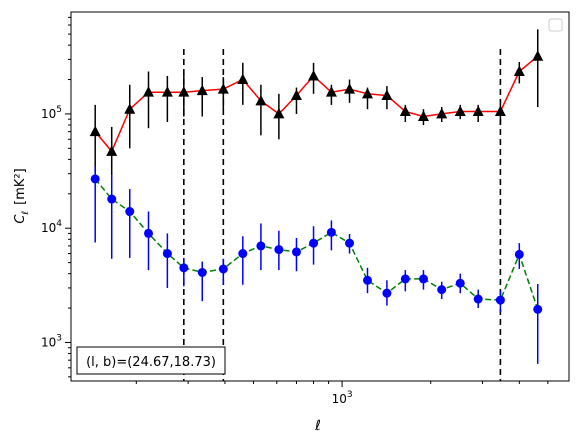 The width and height of the screenshot is (580, 441). Describe the element at coordinates (350, 395) in the screenshot. I see `x-tick-label-exponent: 3` at that location.